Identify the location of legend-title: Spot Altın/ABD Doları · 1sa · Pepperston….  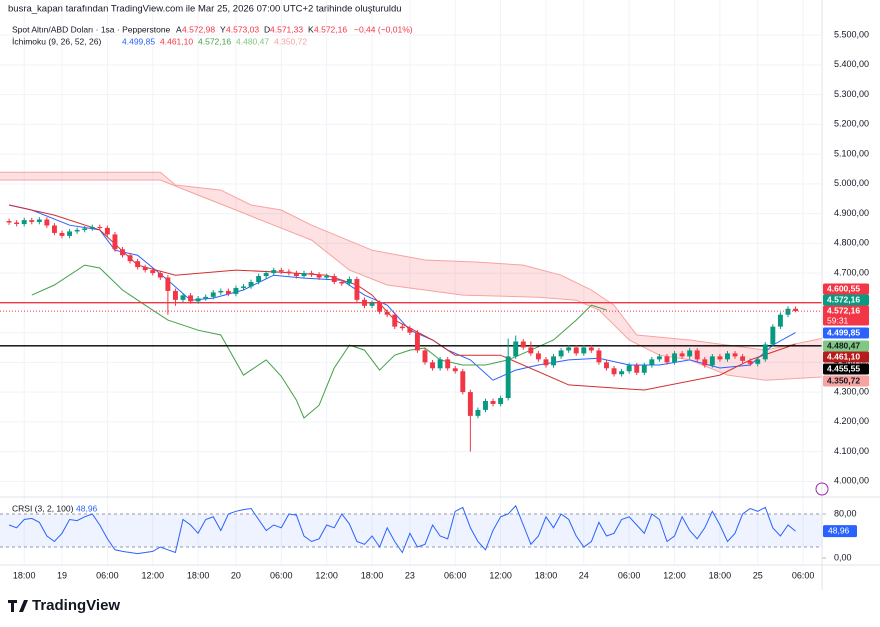
(91, 29).